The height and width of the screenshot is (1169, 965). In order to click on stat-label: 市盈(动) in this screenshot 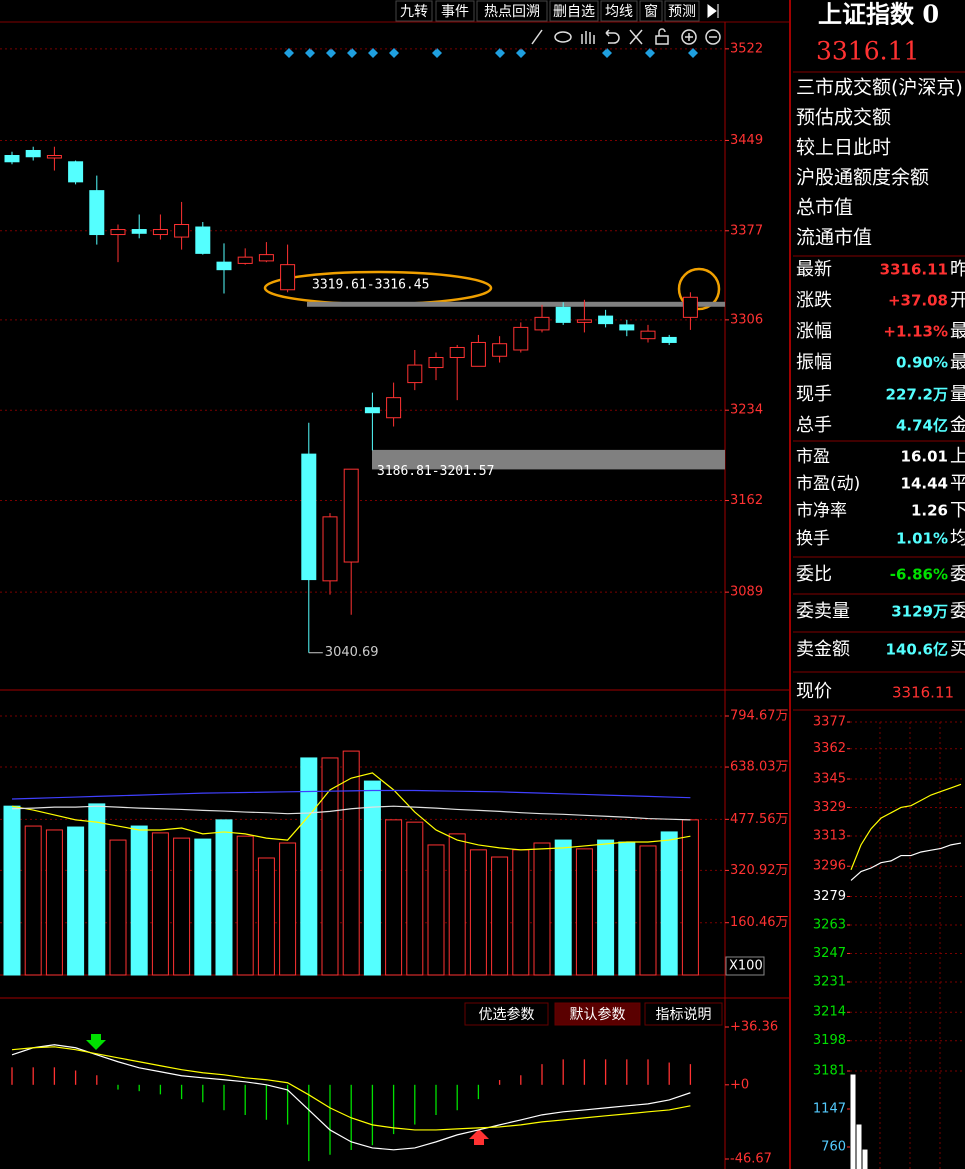, I will do `click(828, 484)`.